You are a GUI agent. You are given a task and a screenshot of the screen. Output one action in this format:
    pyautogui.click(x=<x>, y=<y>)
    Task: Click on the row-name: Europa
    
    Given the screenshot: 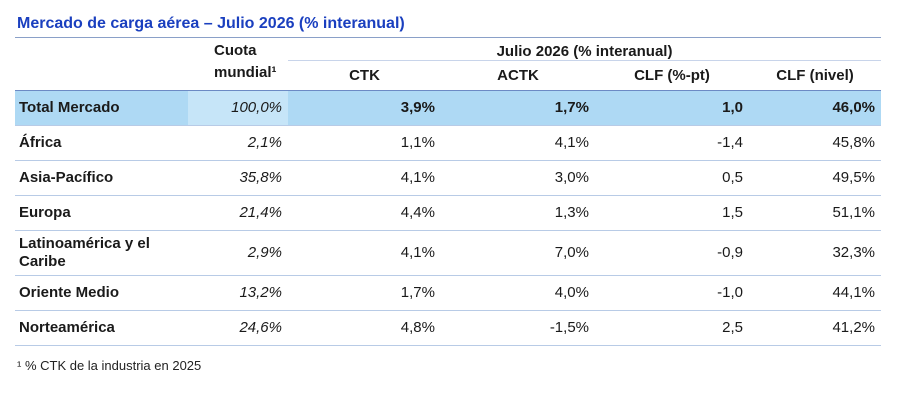 What is the action you would take?
    pyautogui.click(x=45, y=212)
    